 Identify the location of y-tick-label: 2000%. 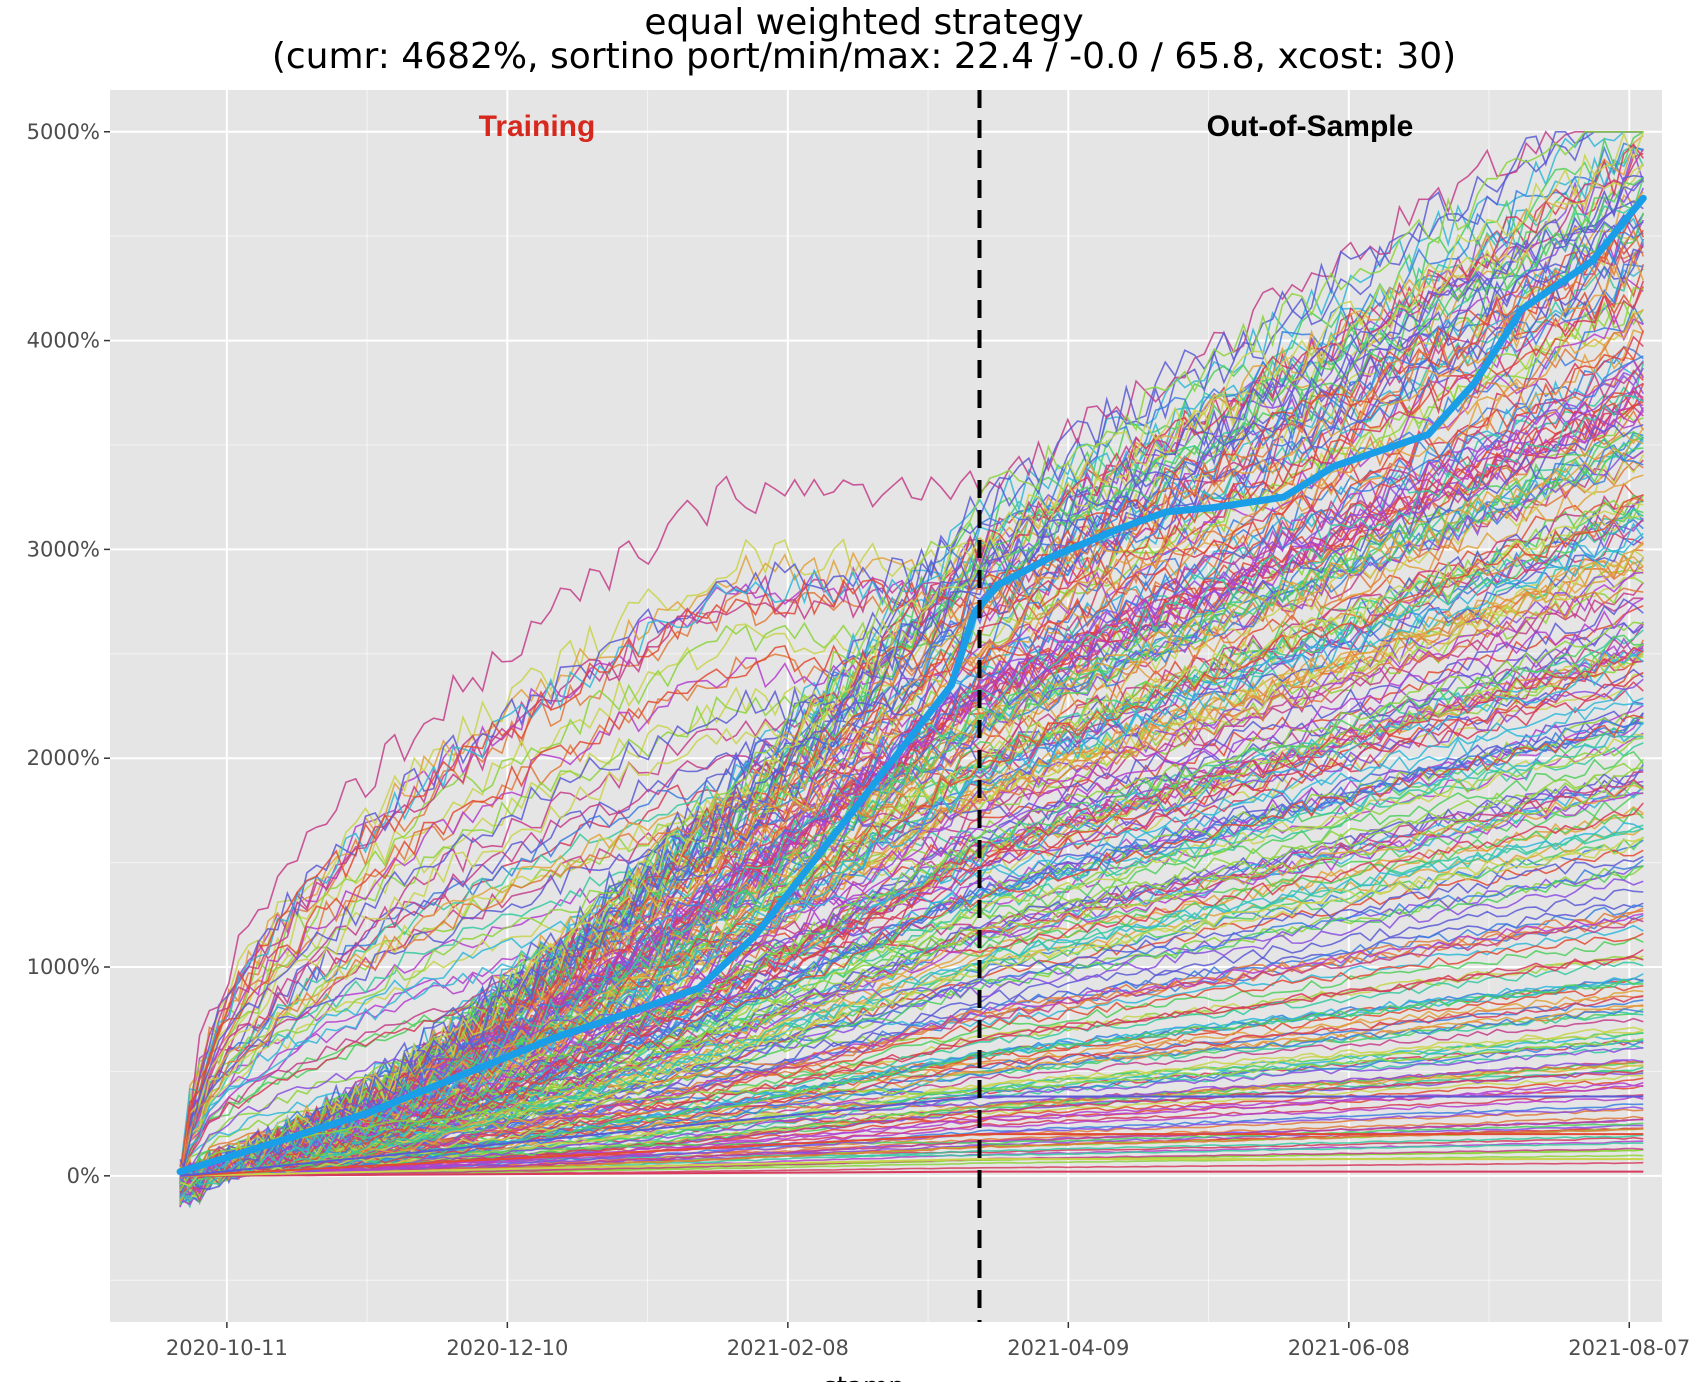
(63, 758).